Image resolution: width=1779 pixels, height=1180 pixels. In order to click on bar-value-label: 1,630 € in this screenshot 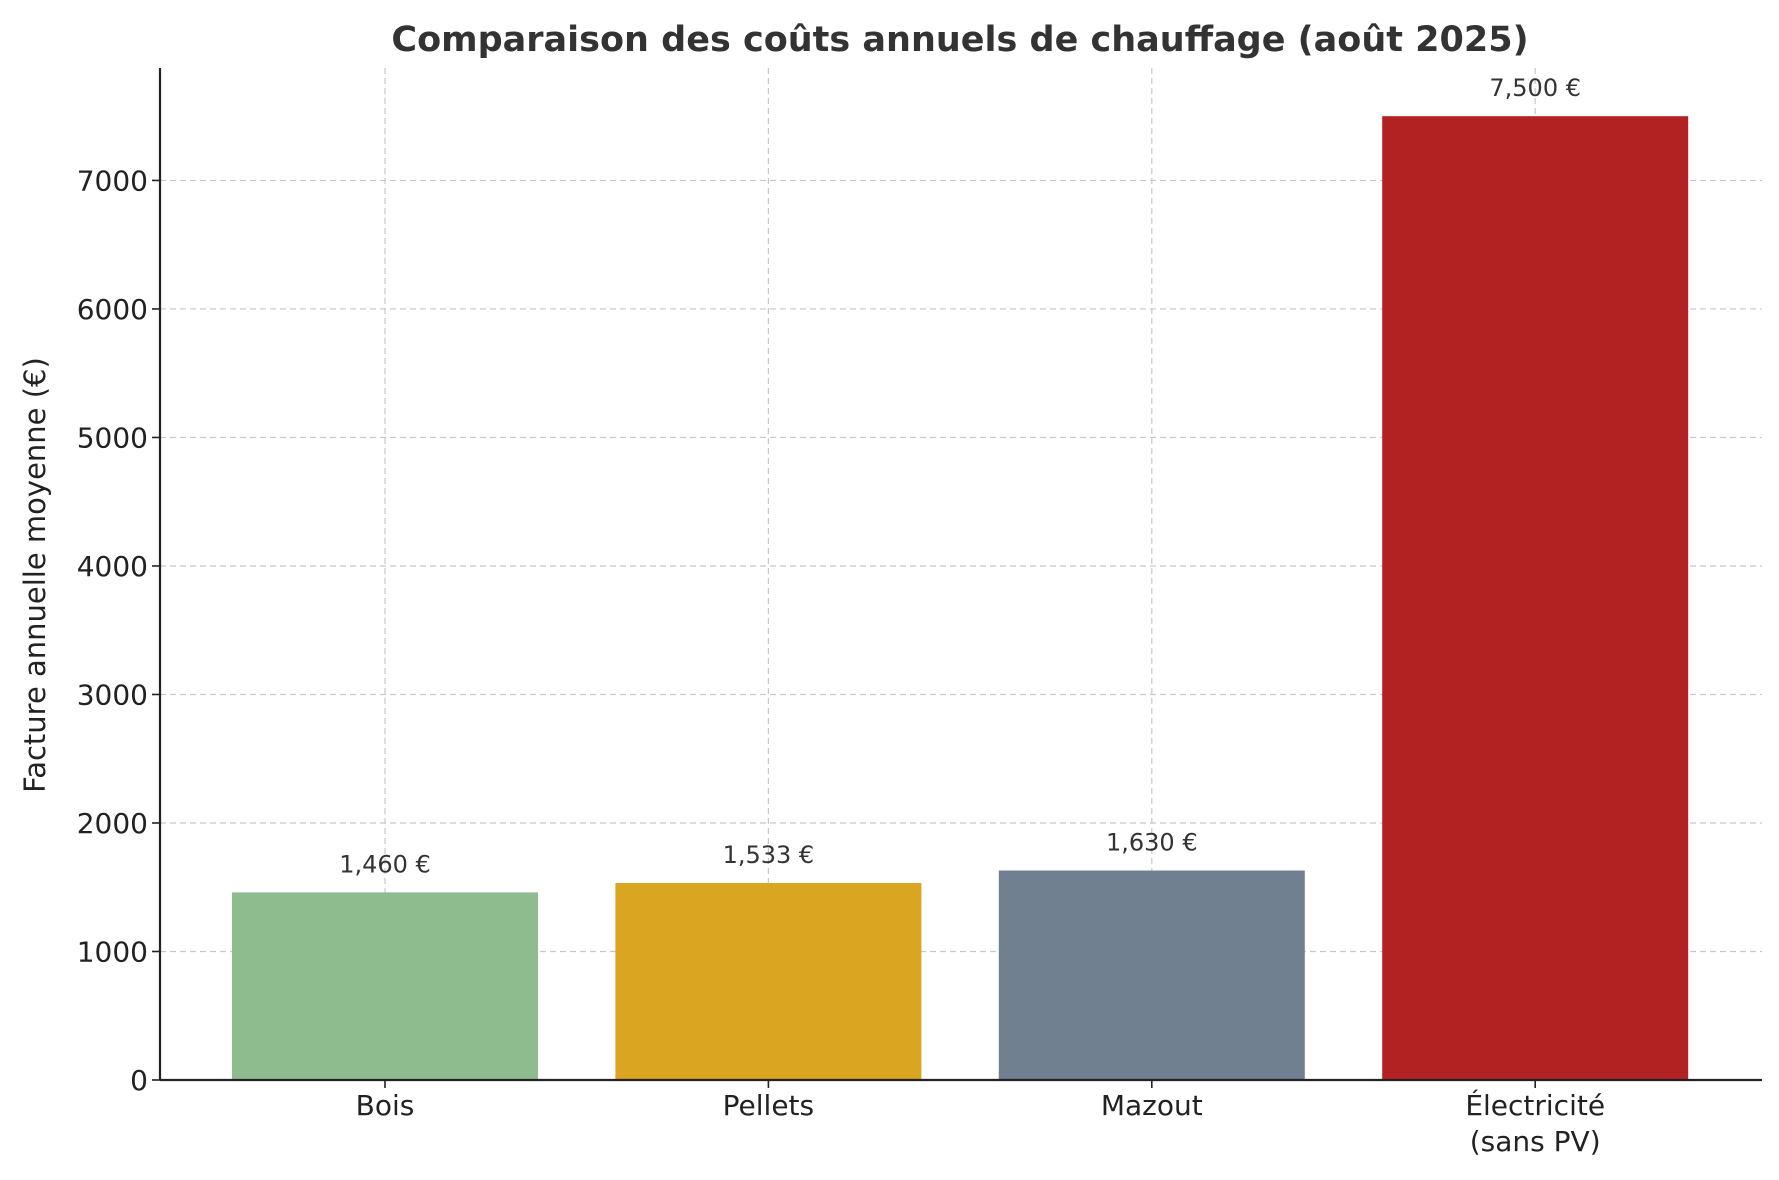, I will do `click(1152, 843)`.